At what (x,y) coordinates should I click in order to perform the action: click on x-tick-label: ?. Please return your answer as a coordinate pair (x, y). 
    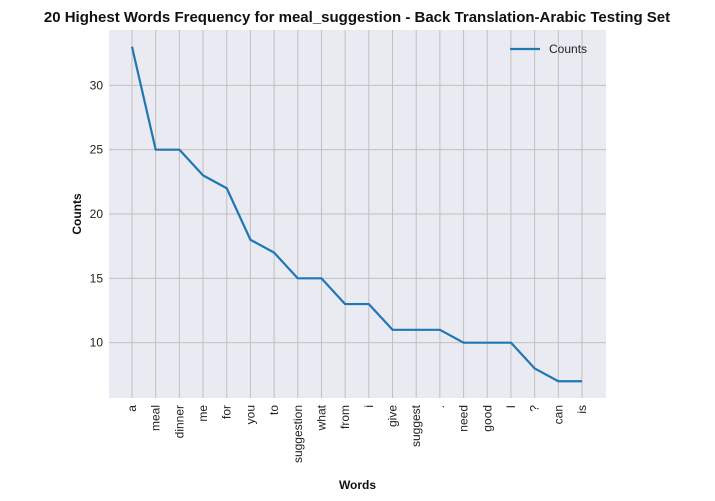
    Looking at the image, I should click on (535, 408).